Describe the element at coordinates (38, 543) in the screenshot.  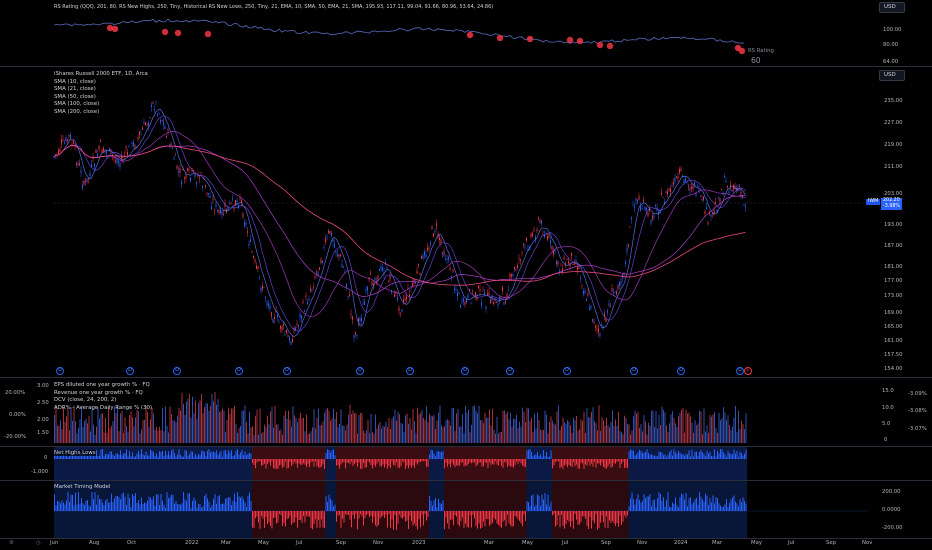
I see `goto-date-icon: ◷` at that location.